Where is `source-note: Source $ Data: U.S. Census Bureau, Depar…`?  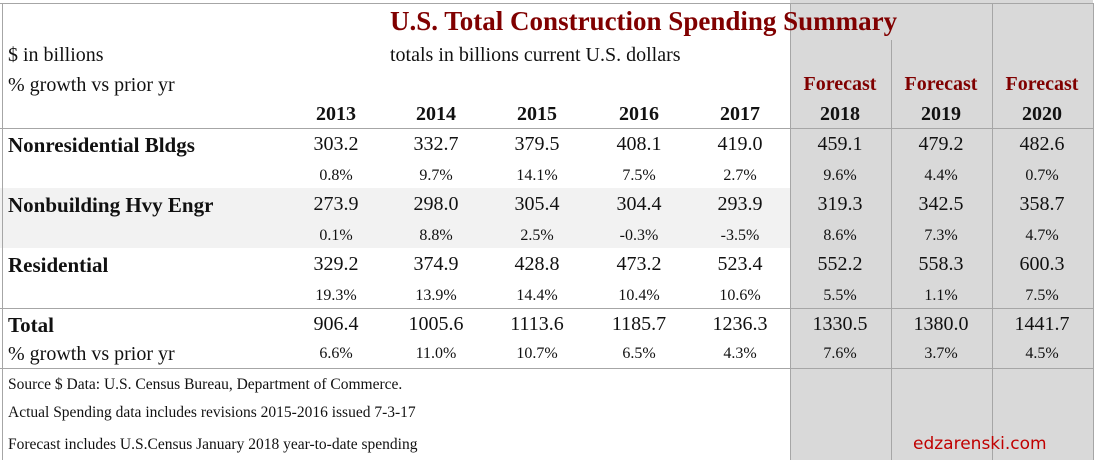
source-note: Source $ Data: U.S. Census Bureau, Depar… is located at coordinates (205, 384).